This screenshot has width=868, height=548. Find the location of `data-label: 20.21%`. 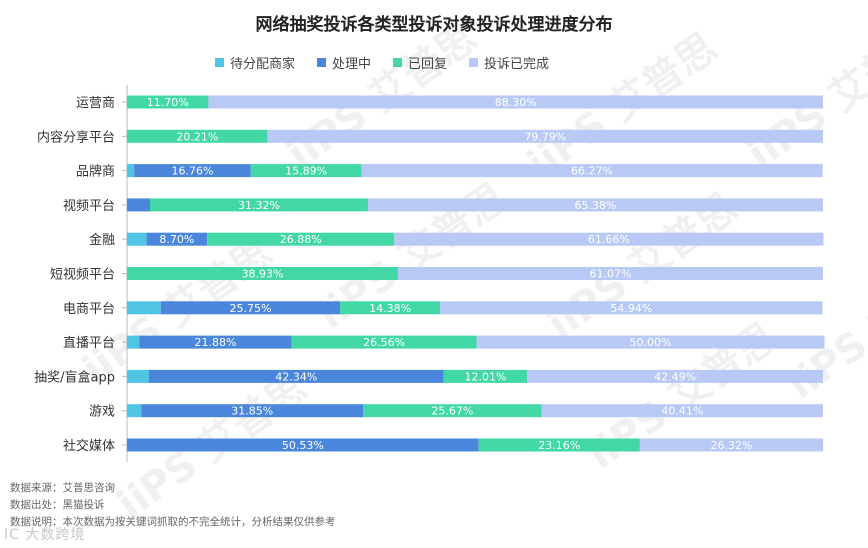

data-label: 20.21% is located at coordinates (197, 136).